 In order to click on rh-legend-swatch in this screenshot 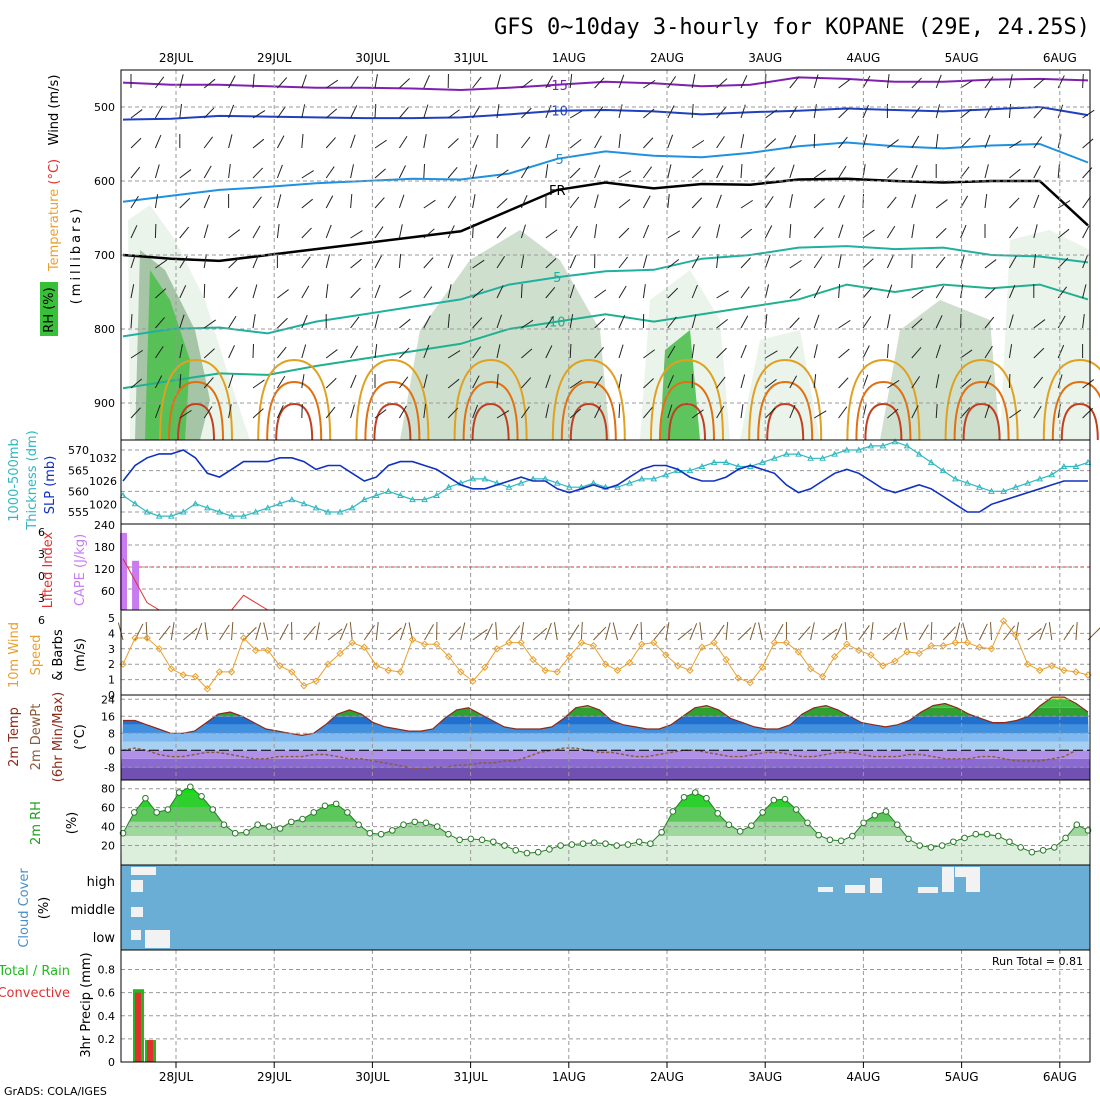, I will do `click(49, 309)`.